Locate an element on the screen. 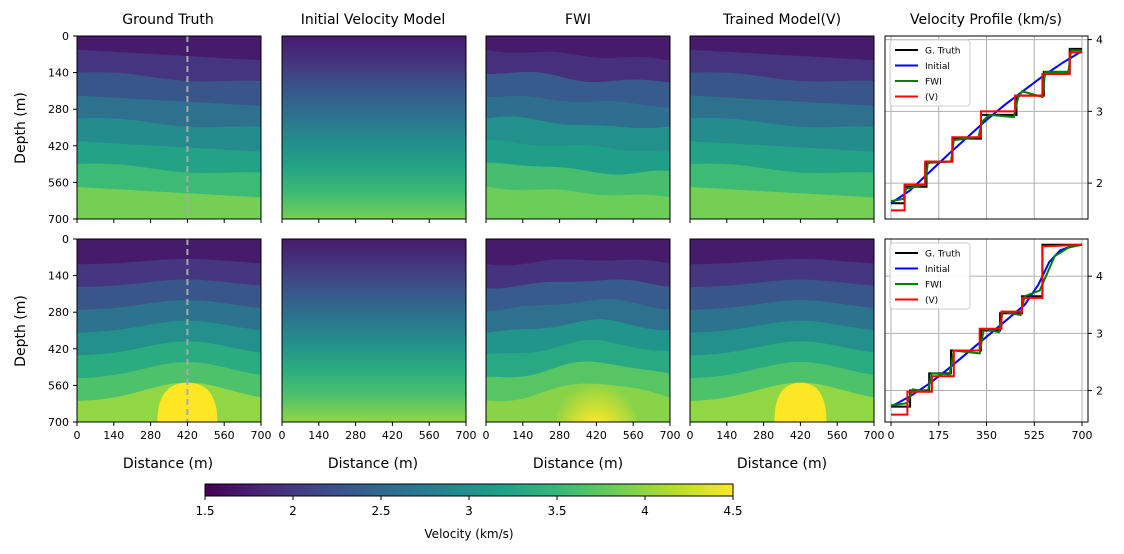 The height and width of the screenshot is (554, 1124). legend-entry: (V) is located at coordinates (931, 301).